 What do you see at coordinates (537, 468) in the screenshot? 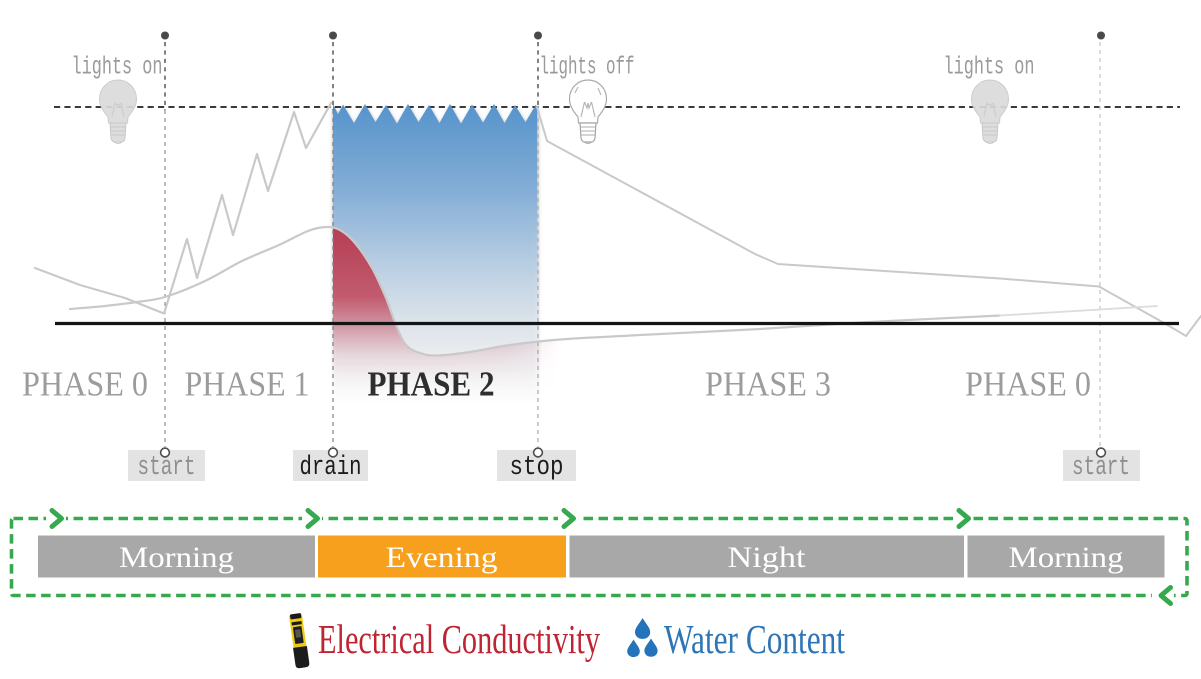
I see `svg-text: stop` at bounding box center [537, 468].